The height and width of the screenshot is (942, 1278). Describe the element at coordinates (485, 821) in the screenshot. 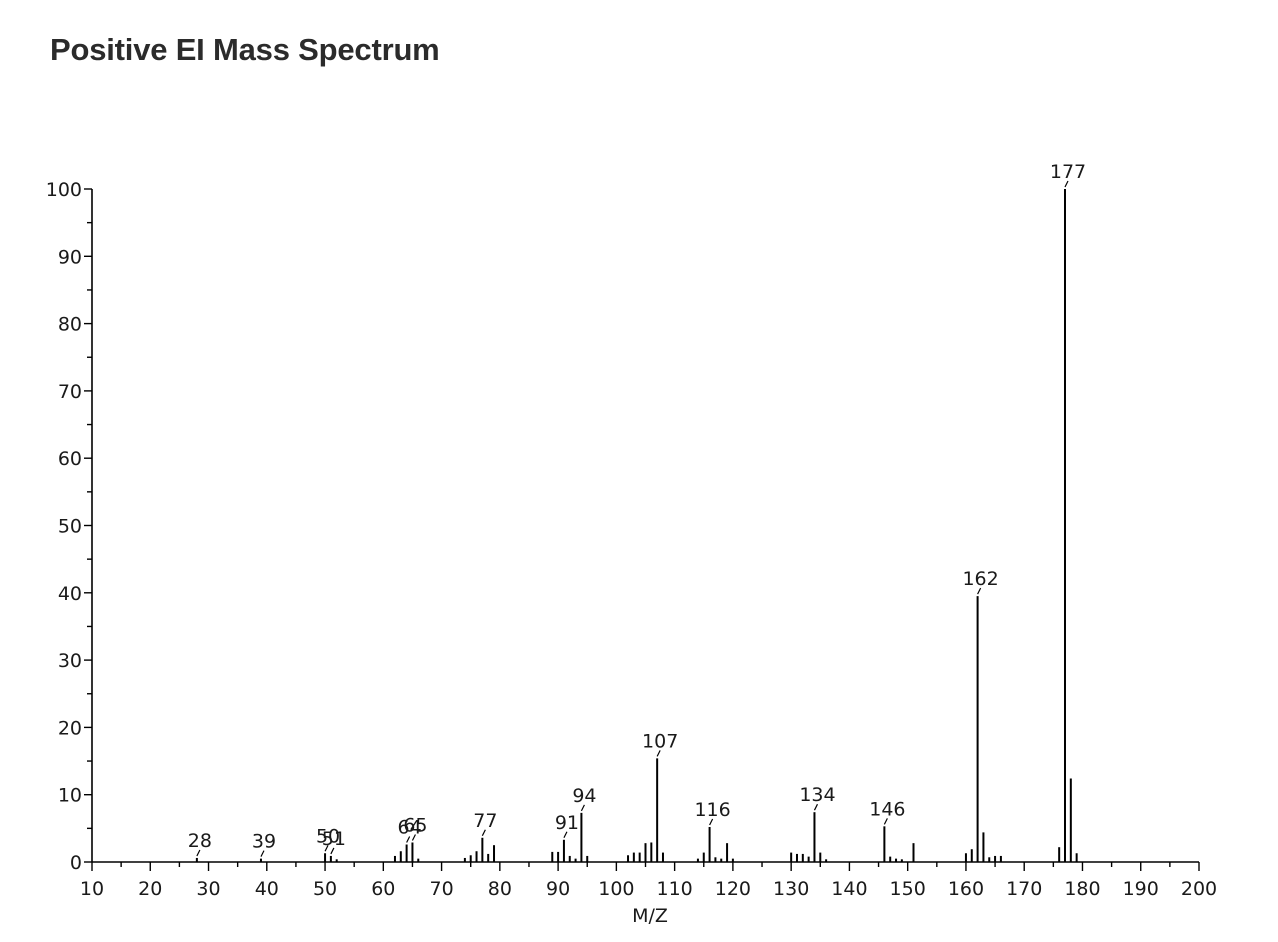

I see `peak-label: 77` at that location.